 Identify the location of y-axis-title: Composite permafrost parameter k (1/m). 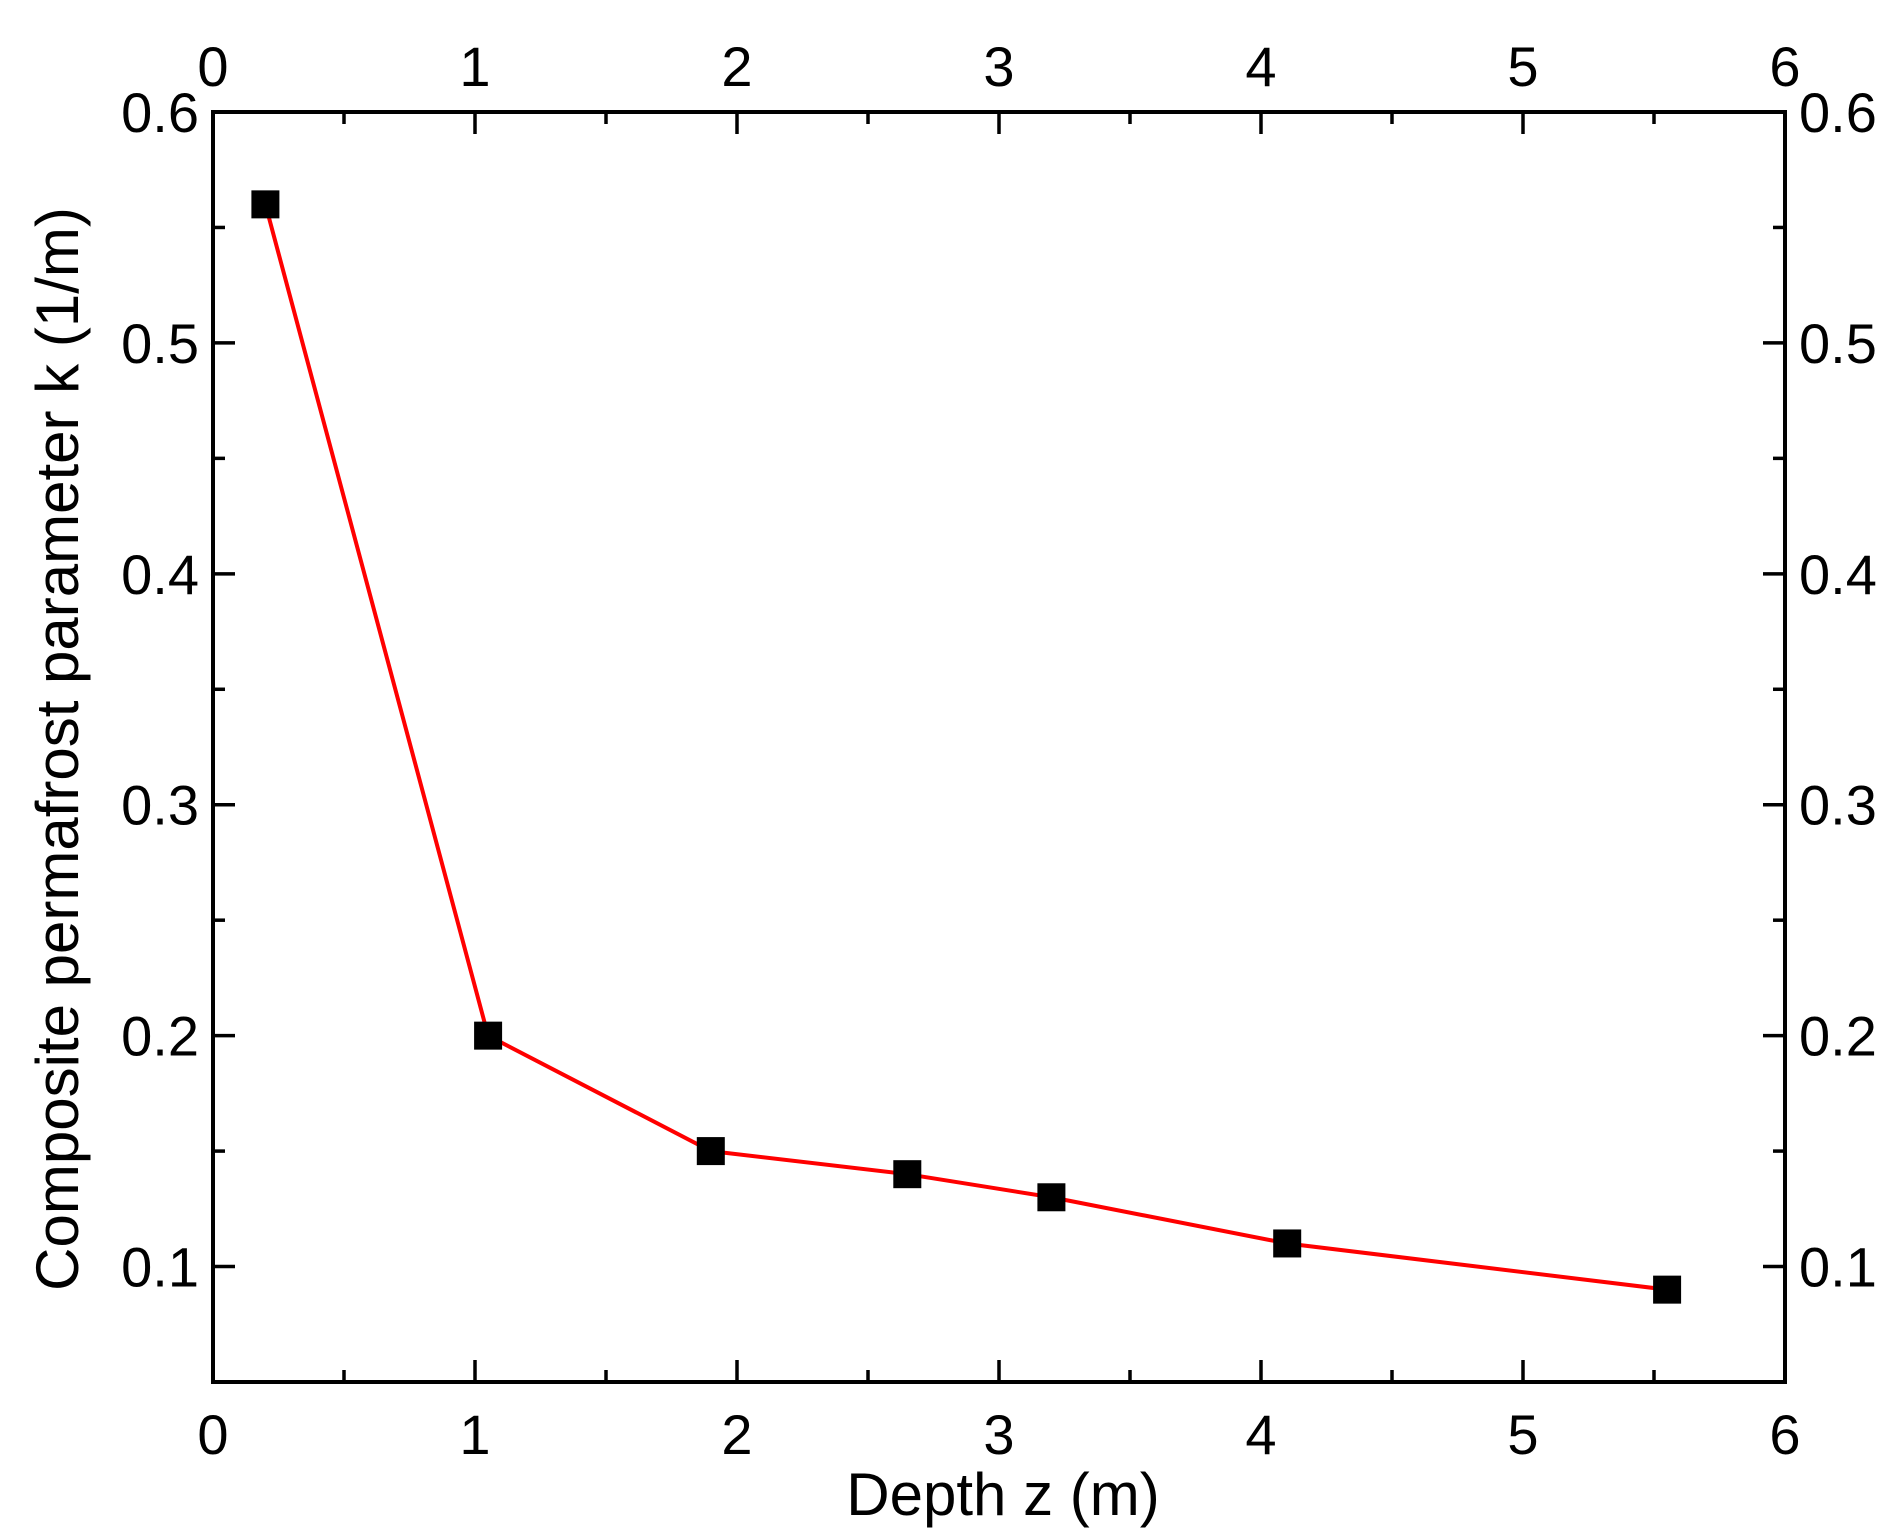
(57, 749).